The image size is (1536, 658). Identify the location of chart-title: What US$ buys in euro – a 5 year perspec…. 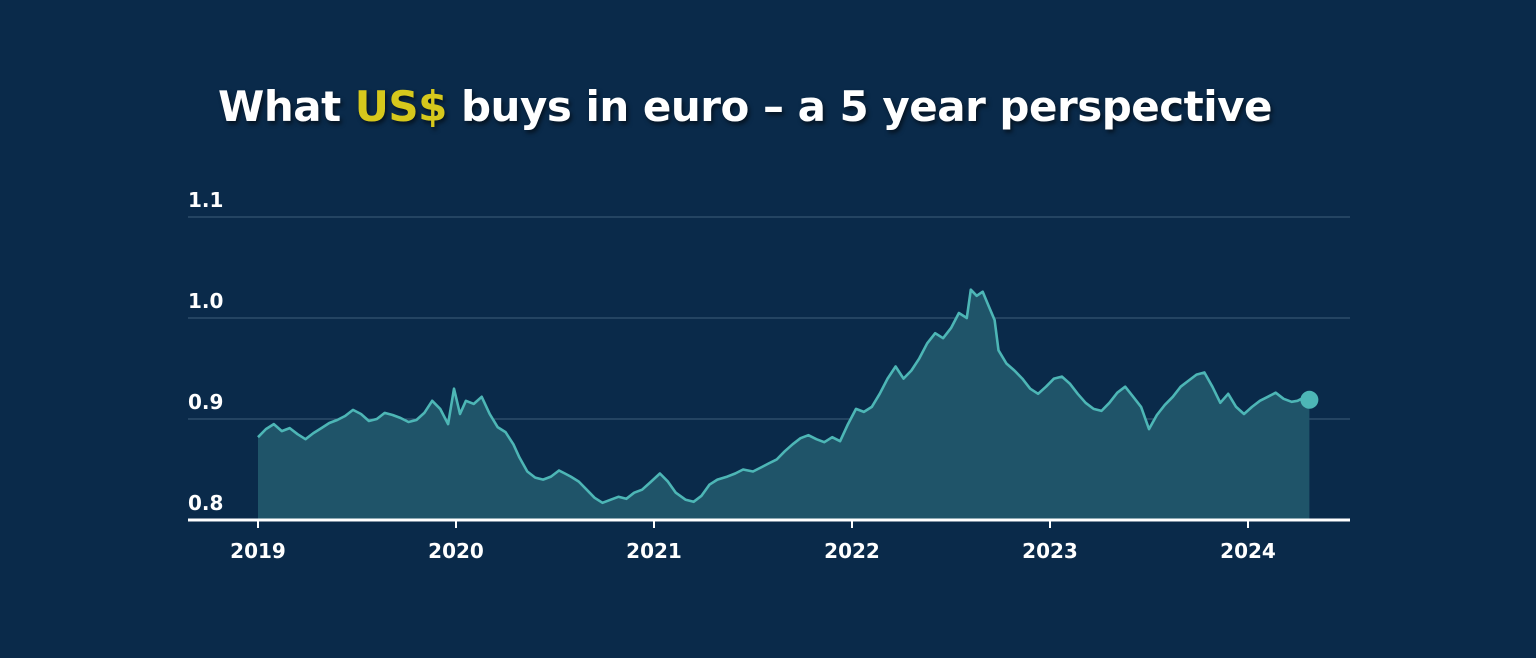
(745, 106).